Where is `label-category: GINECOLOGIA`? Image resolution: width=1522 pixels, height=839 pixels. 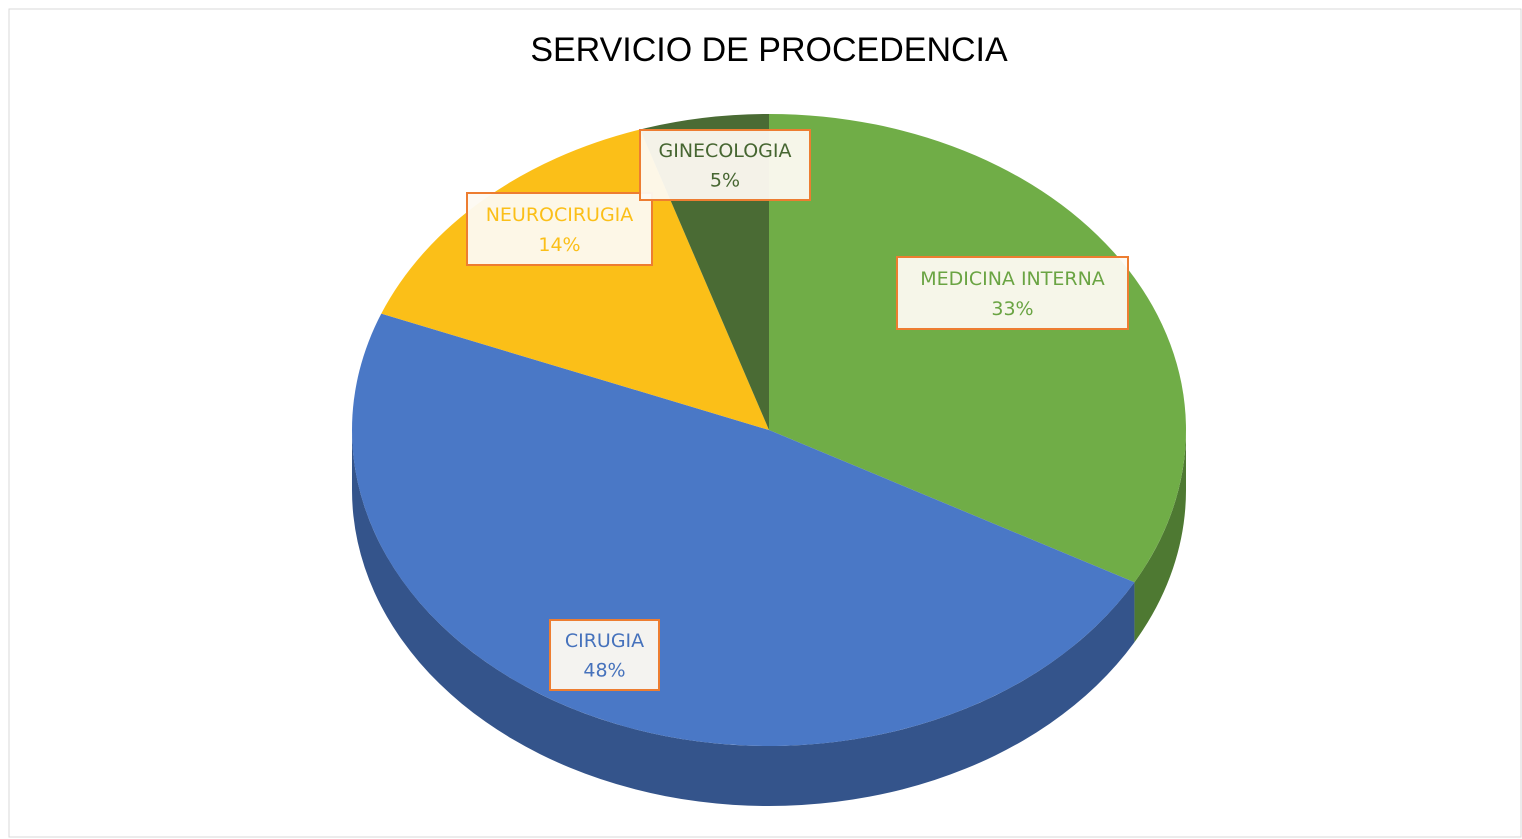 label-category: GINECOLOGIA is located at coordinates (725, 151).